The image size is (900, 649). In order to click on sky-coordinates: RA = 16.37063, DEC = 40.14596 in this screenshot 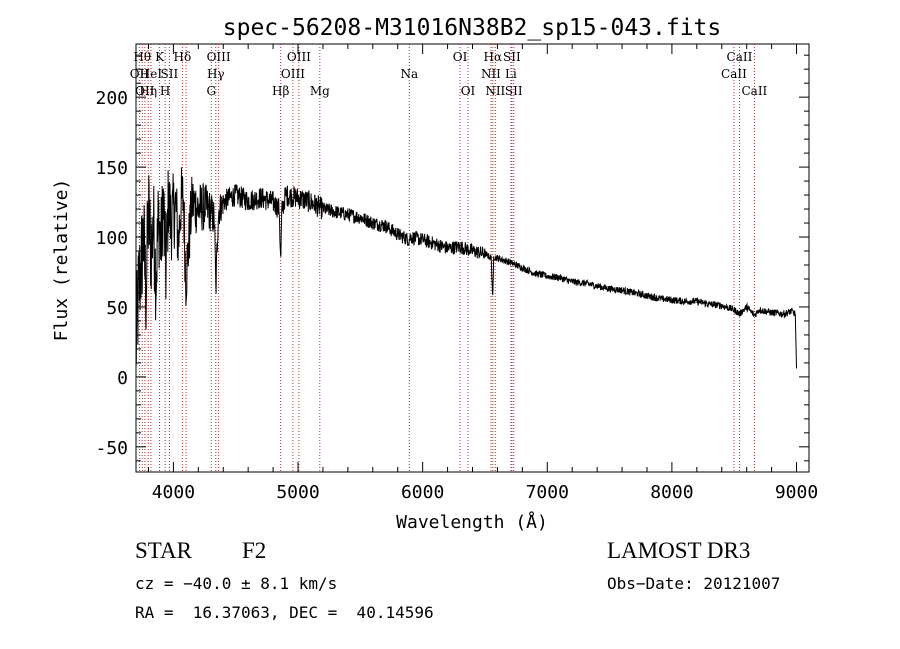, I will do `click(284, 612)`.